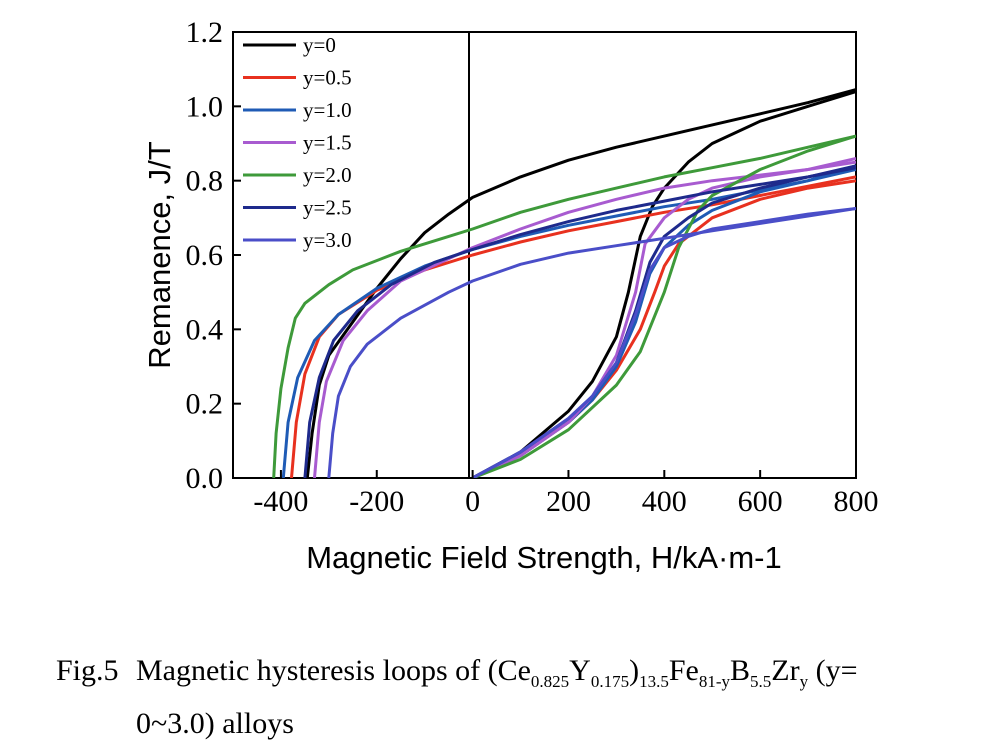 The image size is (1002, 749). What do you see at coordinates (664, 501) in the screenshot?
I see `x-tick-label: 400` at bounding box center [664, 501].